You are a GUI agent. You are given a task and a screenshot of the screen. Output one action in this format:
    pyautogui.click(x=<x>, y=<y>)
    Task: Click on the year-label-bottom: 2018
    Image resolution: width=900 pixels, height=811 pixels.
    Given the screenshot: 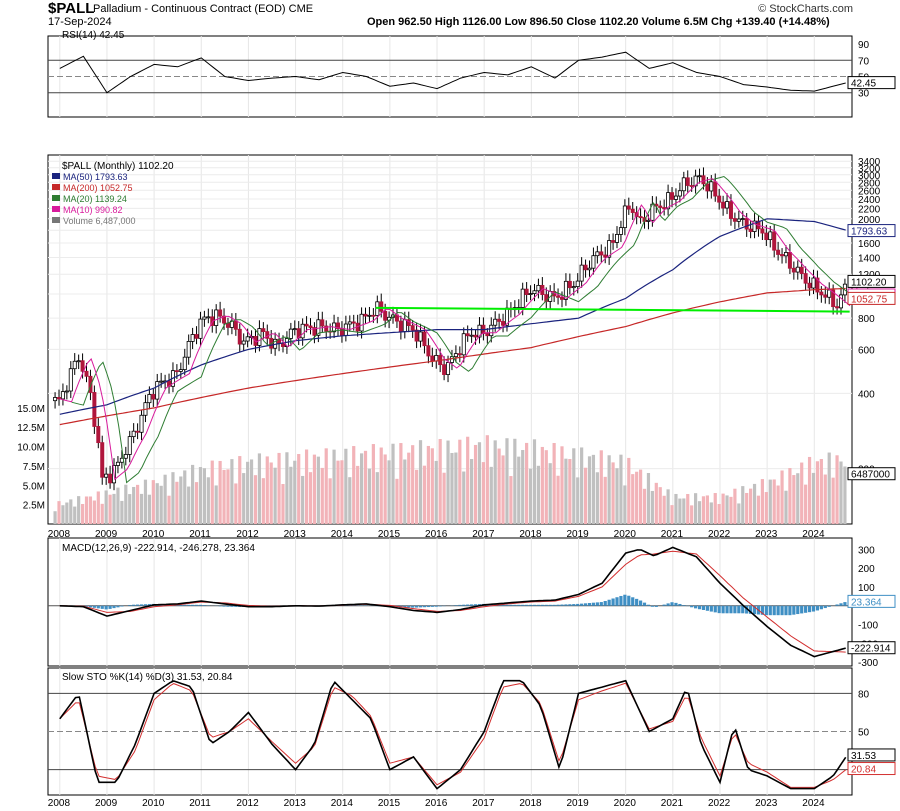 What is the action you would take?
    pyautogui.click(x=530, y=803)
    